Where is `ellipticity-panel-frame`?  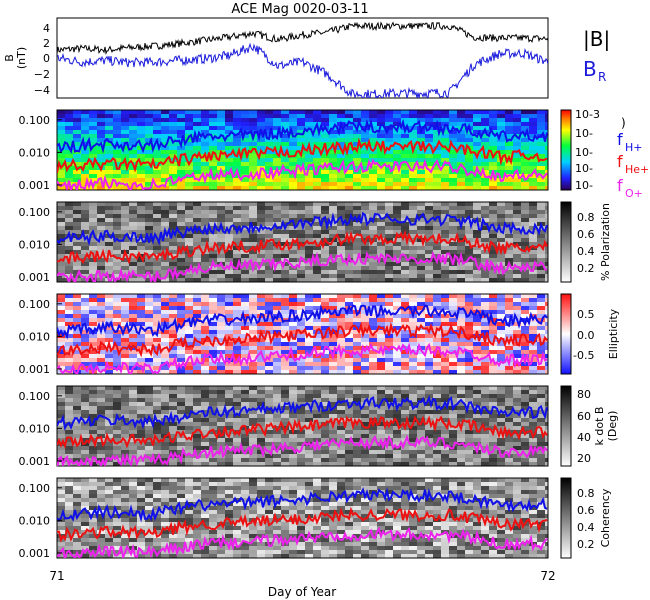
ellipticity-panel-frame is located at coordinates (302, 334).